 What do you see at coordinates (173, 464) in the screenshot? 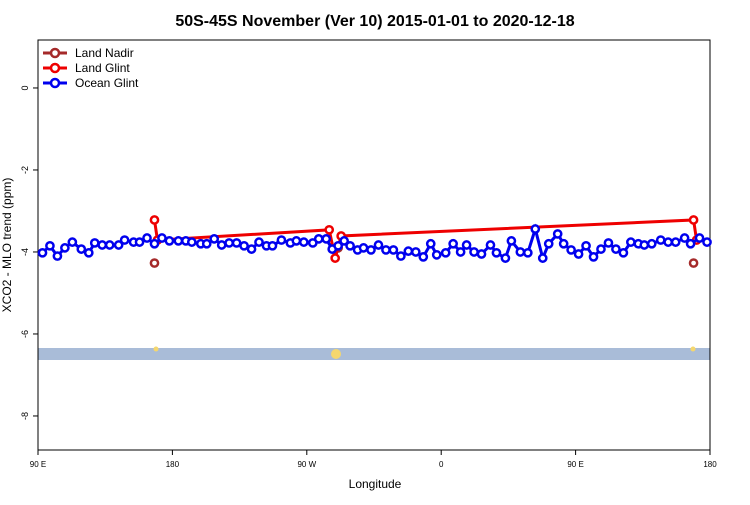
I see `x-tick-label: 180` at bounding box center [173, 464].